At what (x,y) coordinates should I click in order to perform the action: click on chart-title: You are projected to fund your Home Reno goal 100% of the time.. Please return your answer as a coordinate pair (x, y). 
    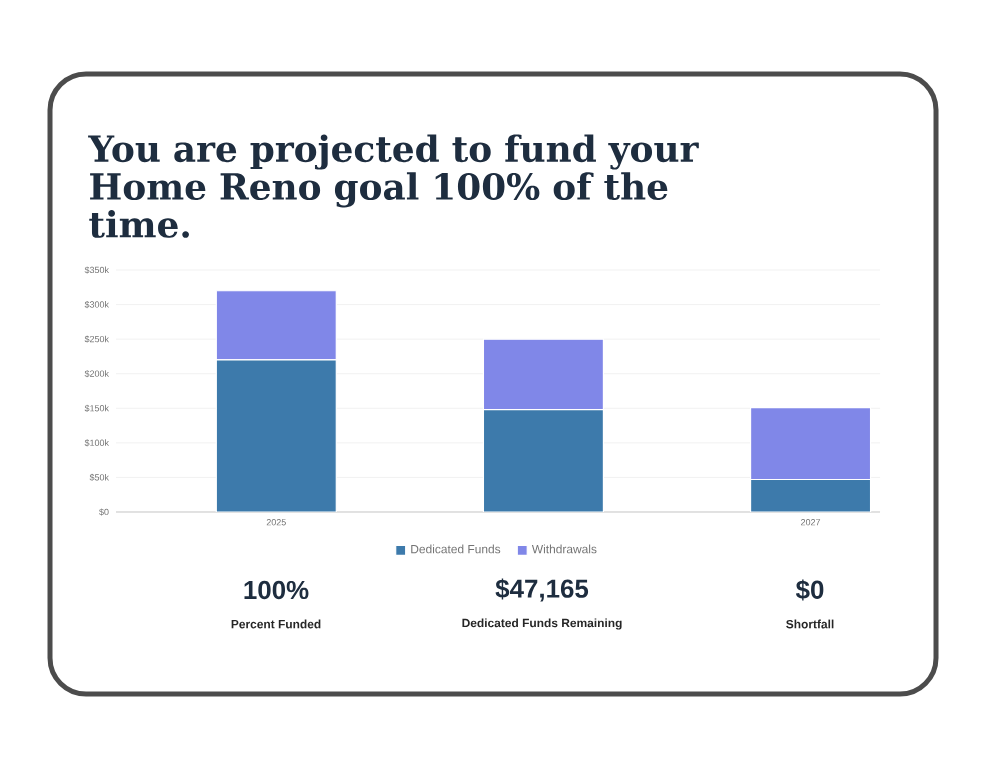
    Looking at the image, I should click on (393, 186).